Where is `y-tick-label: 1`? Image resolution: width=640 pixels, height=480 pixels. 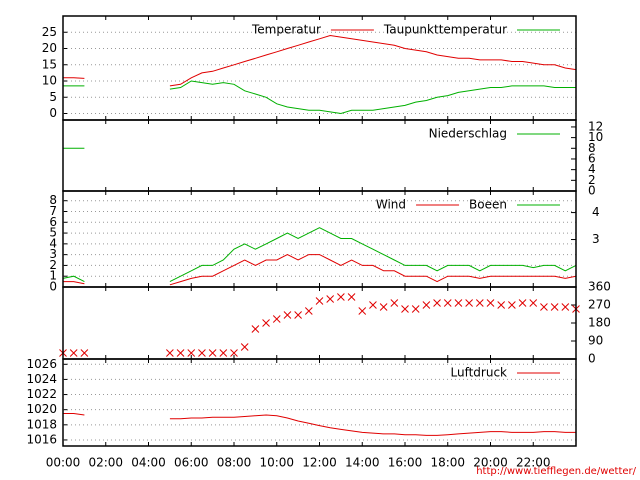 y-tick-label: 1 is located at coordinates (53, 276).